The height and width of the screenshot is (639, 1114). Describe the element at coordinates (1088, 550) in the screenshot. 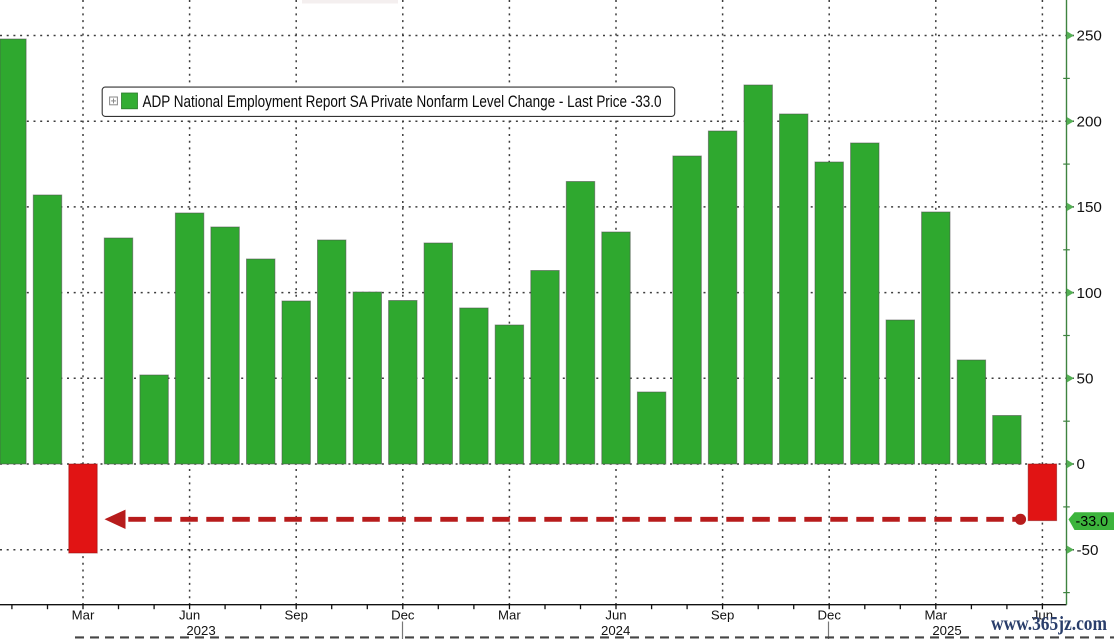

I see `svg-text: -50` at that location.